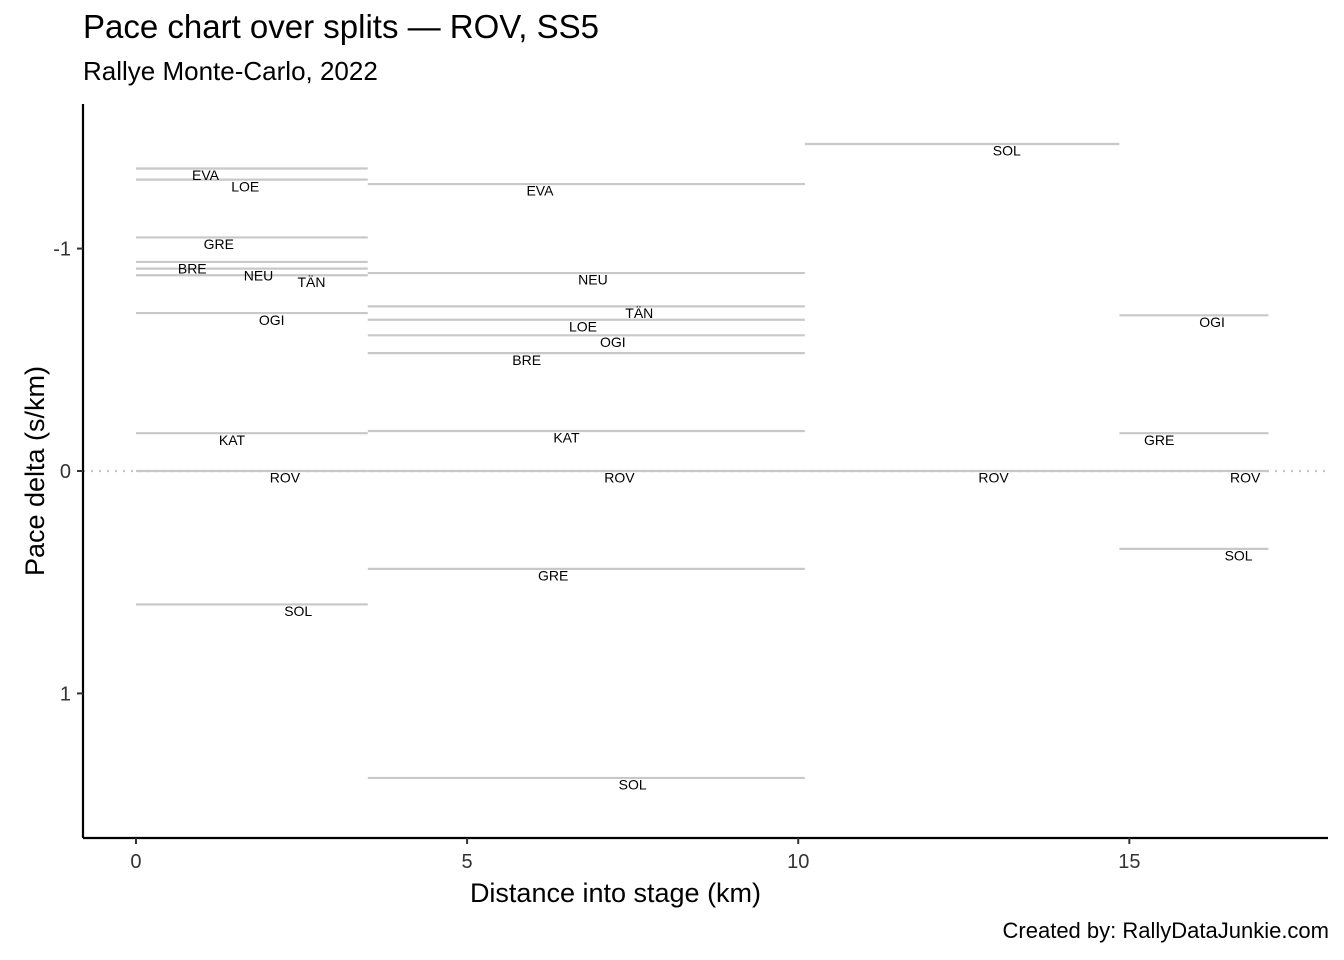 The image size is (1344, 960). Describe the element at coordinates (467, 862) in the screenshot. I see `x-tick-label: 5` at that location.